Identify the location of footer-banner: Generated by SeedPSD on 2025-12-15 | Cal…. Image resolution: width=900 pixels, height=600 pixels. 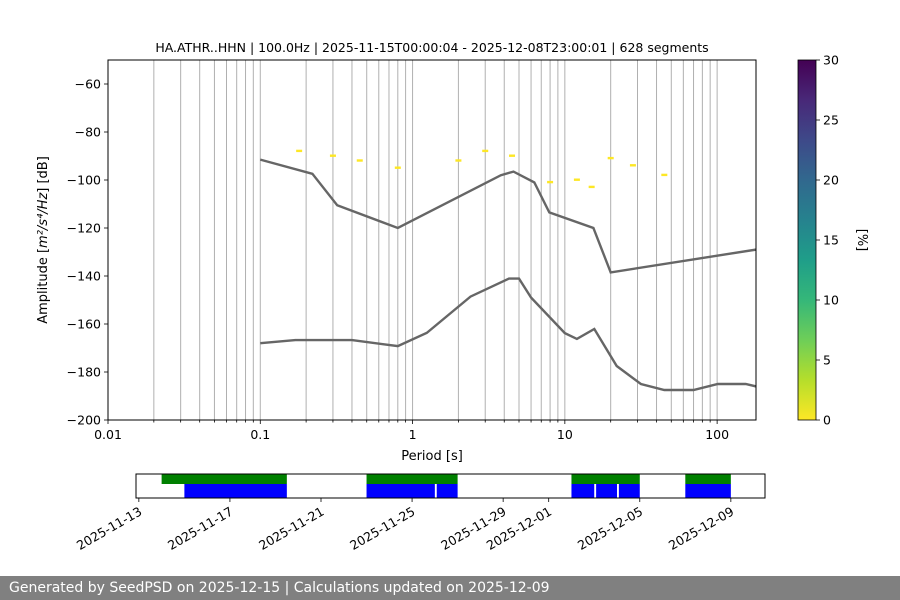
(450, 588).